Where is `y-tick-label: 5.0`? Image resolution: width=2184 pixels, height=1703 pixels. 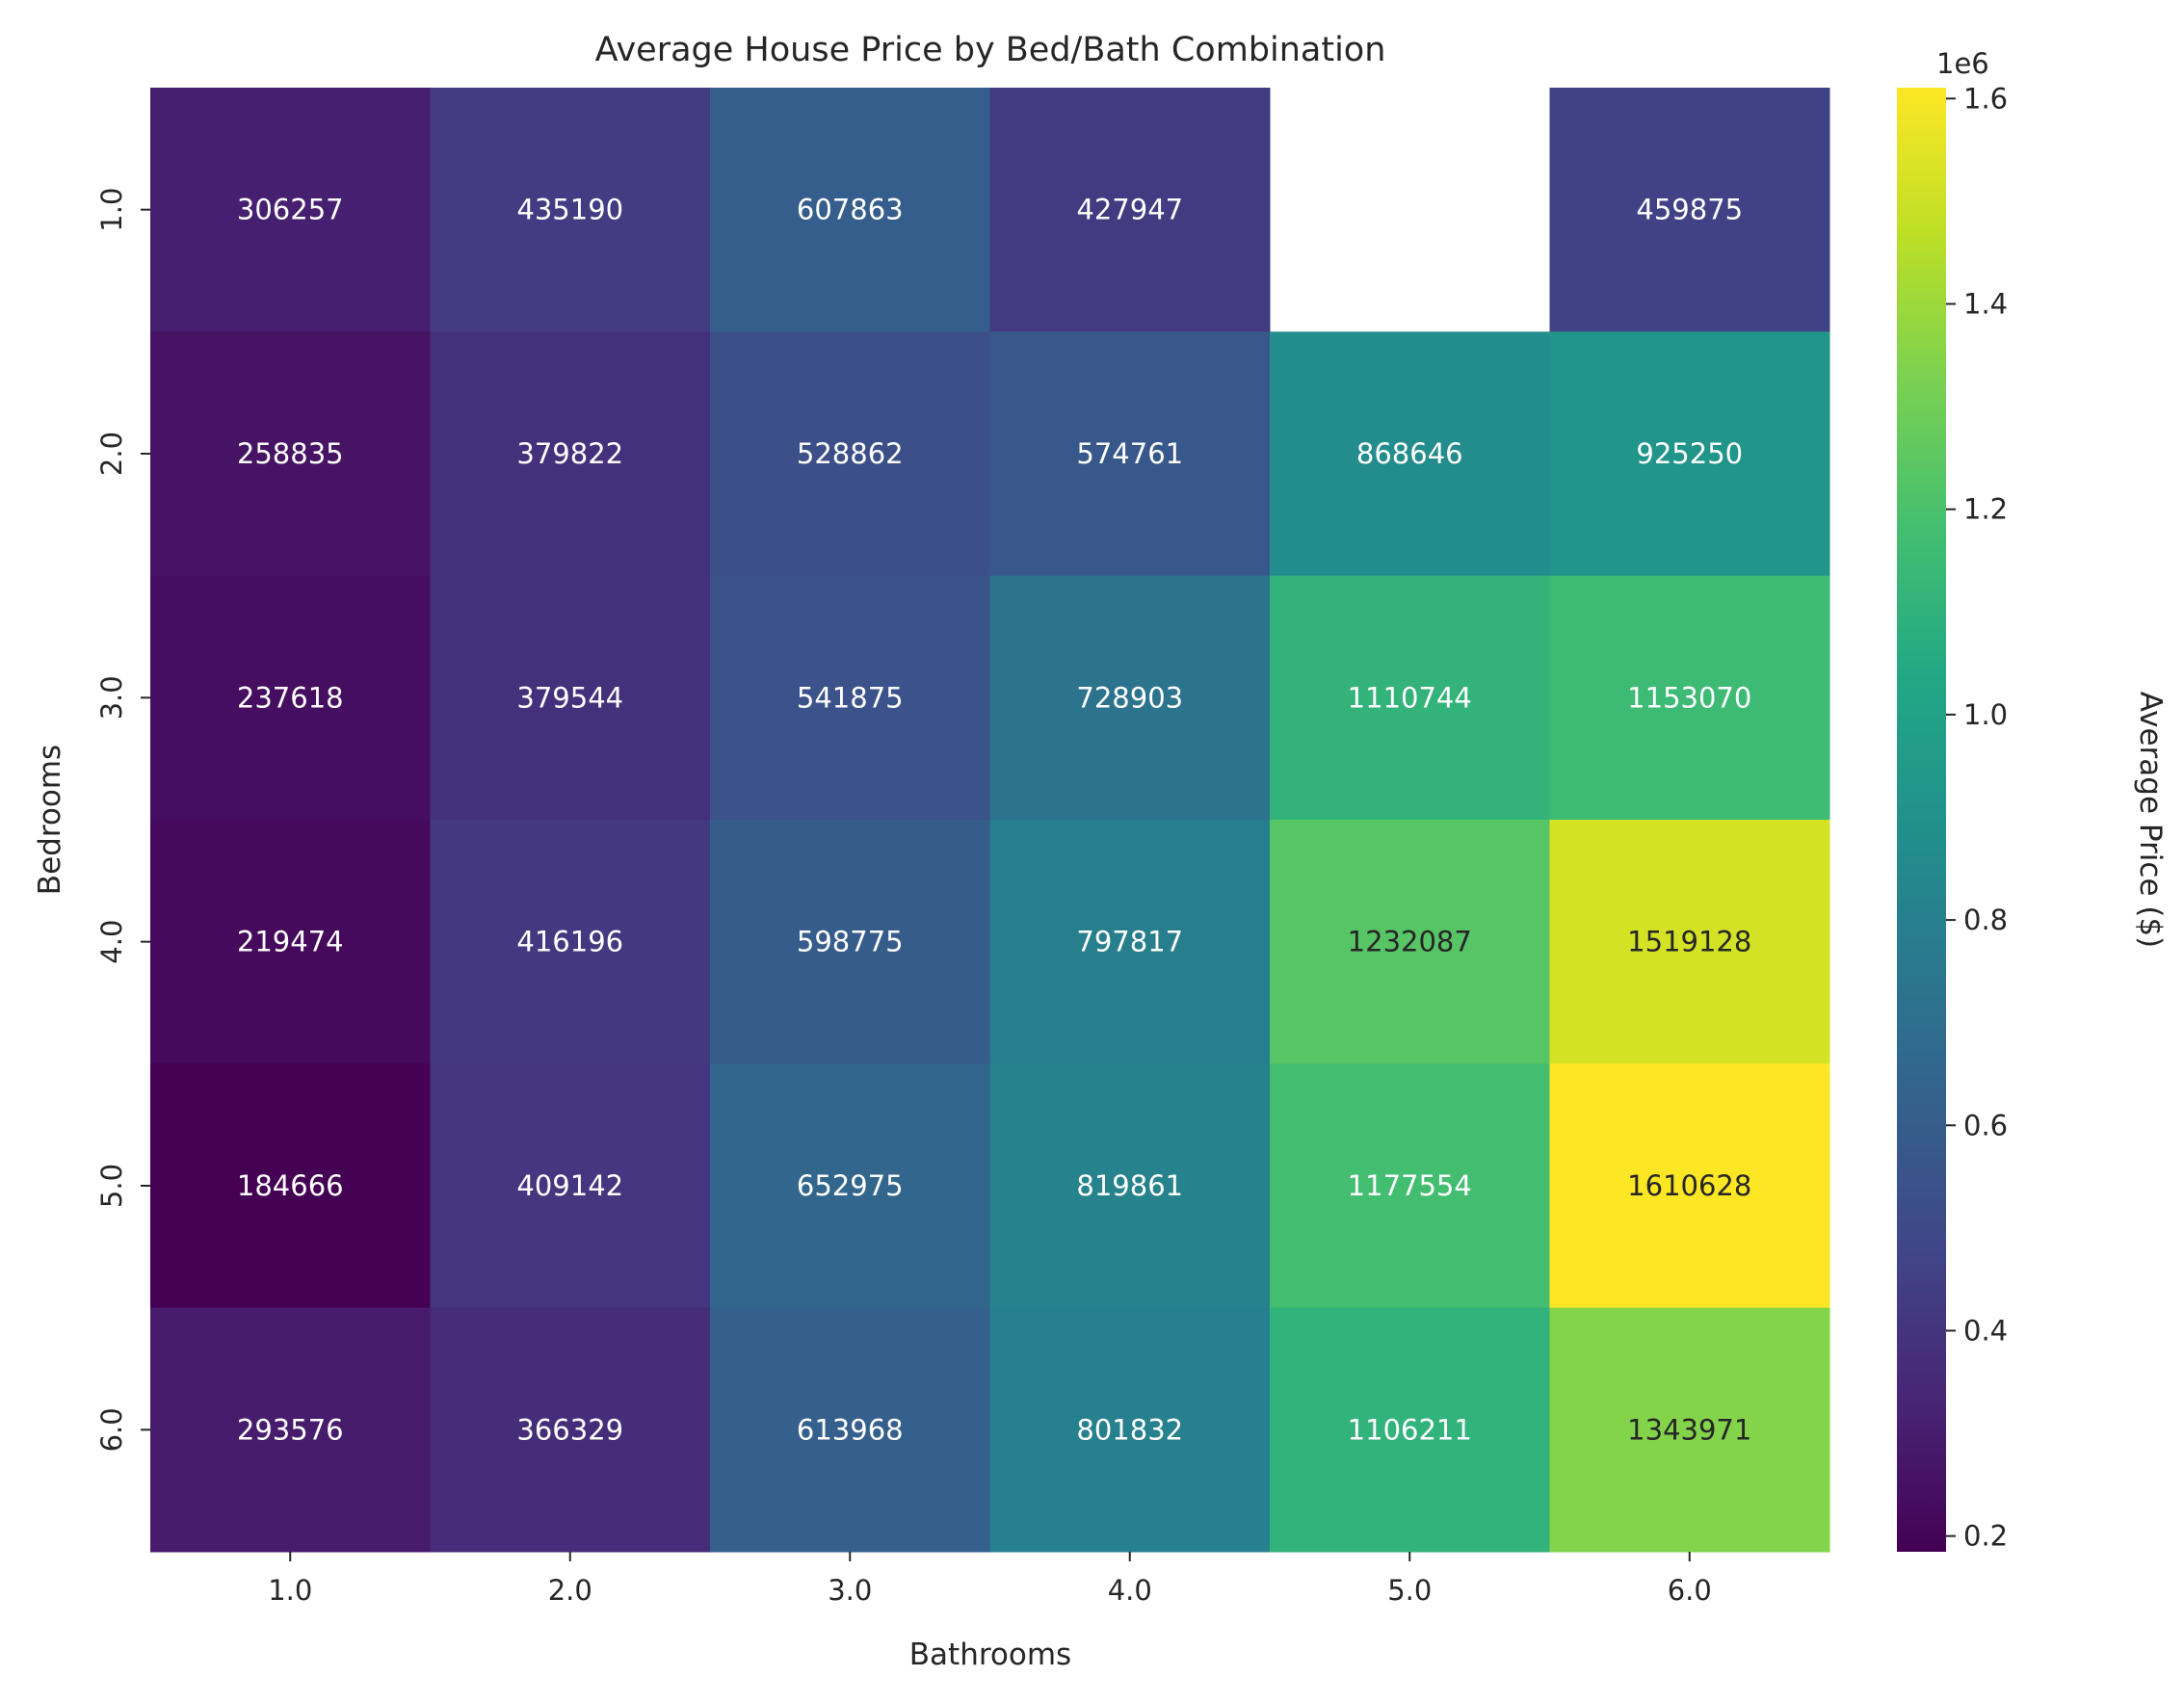 y-tick-label: 5.0 is located at coordinates (112, 1186).